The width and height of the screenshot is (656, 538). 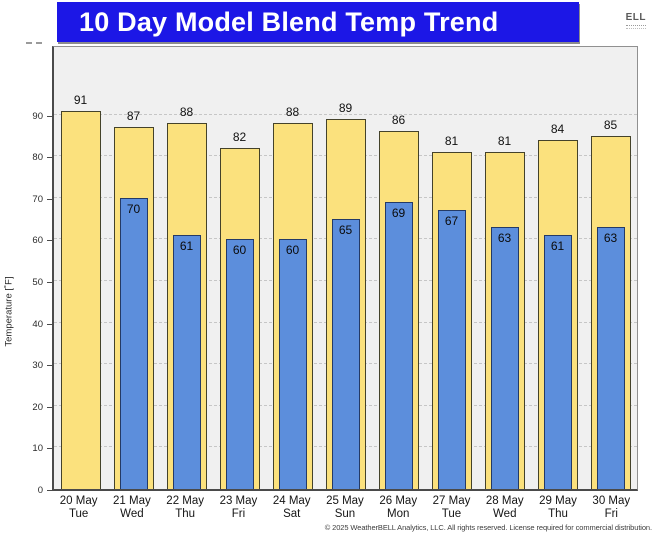 What do you see at coordinates (292, 514) in the screenshot?
I see `x-tick-weekday: Sat` at bounding box center [292, 514].